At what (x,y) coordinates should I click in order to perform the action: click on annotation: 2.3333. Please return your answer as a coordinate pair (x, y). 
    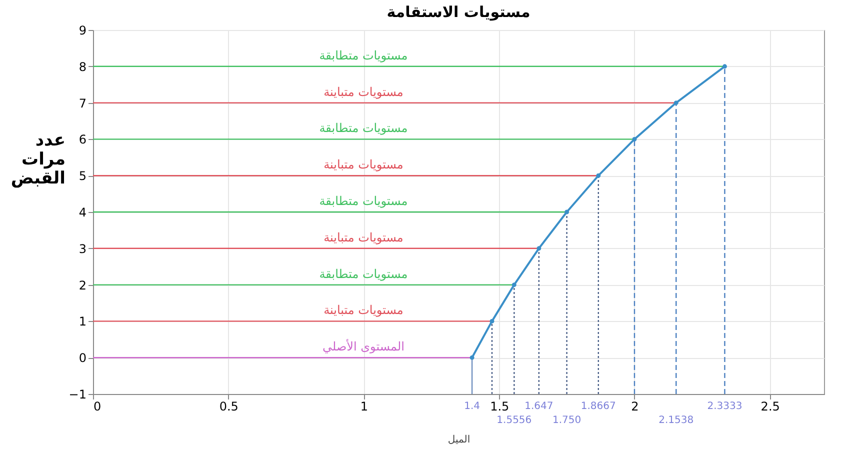
    Looking at the image, I should click on (724, 406).